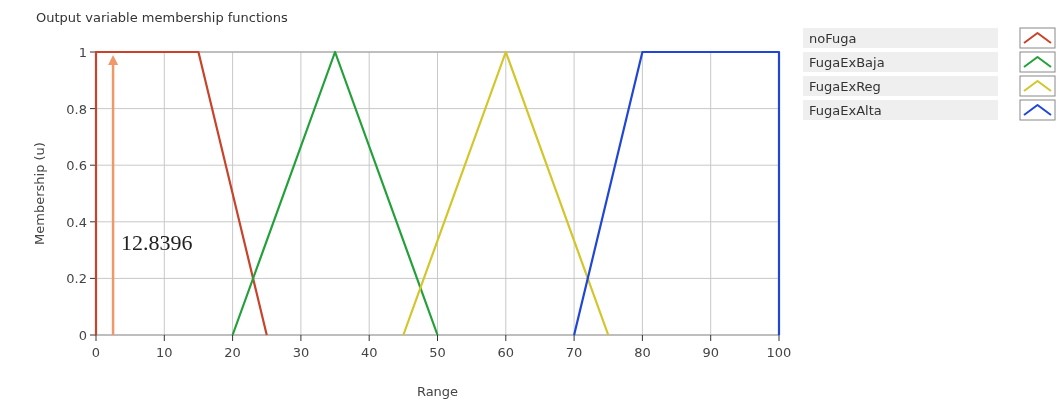  Describe the element at coordinates (847, 62) in the screenshot. I see `text: FugaExBaja` at that location.